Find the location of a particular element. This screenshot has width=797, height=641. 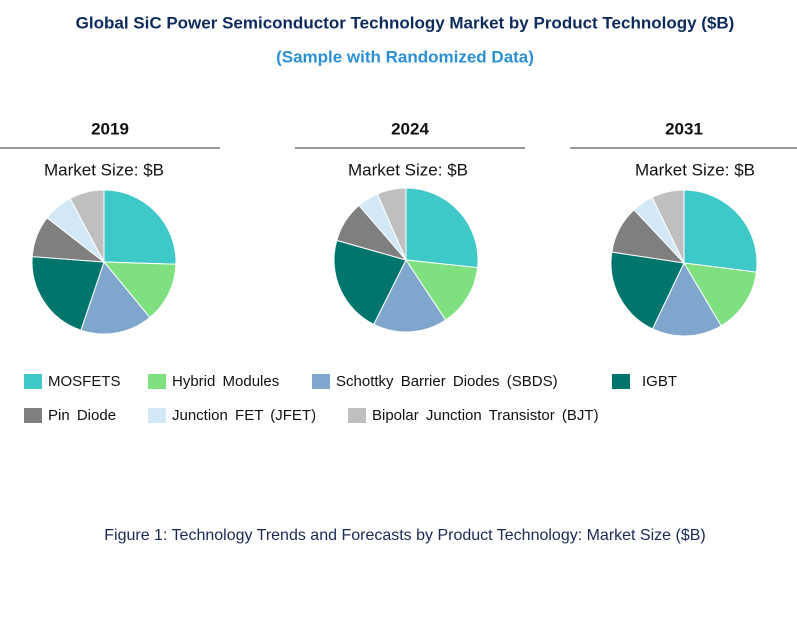

pie-title: 2024 is located at coordinates (410, 128).